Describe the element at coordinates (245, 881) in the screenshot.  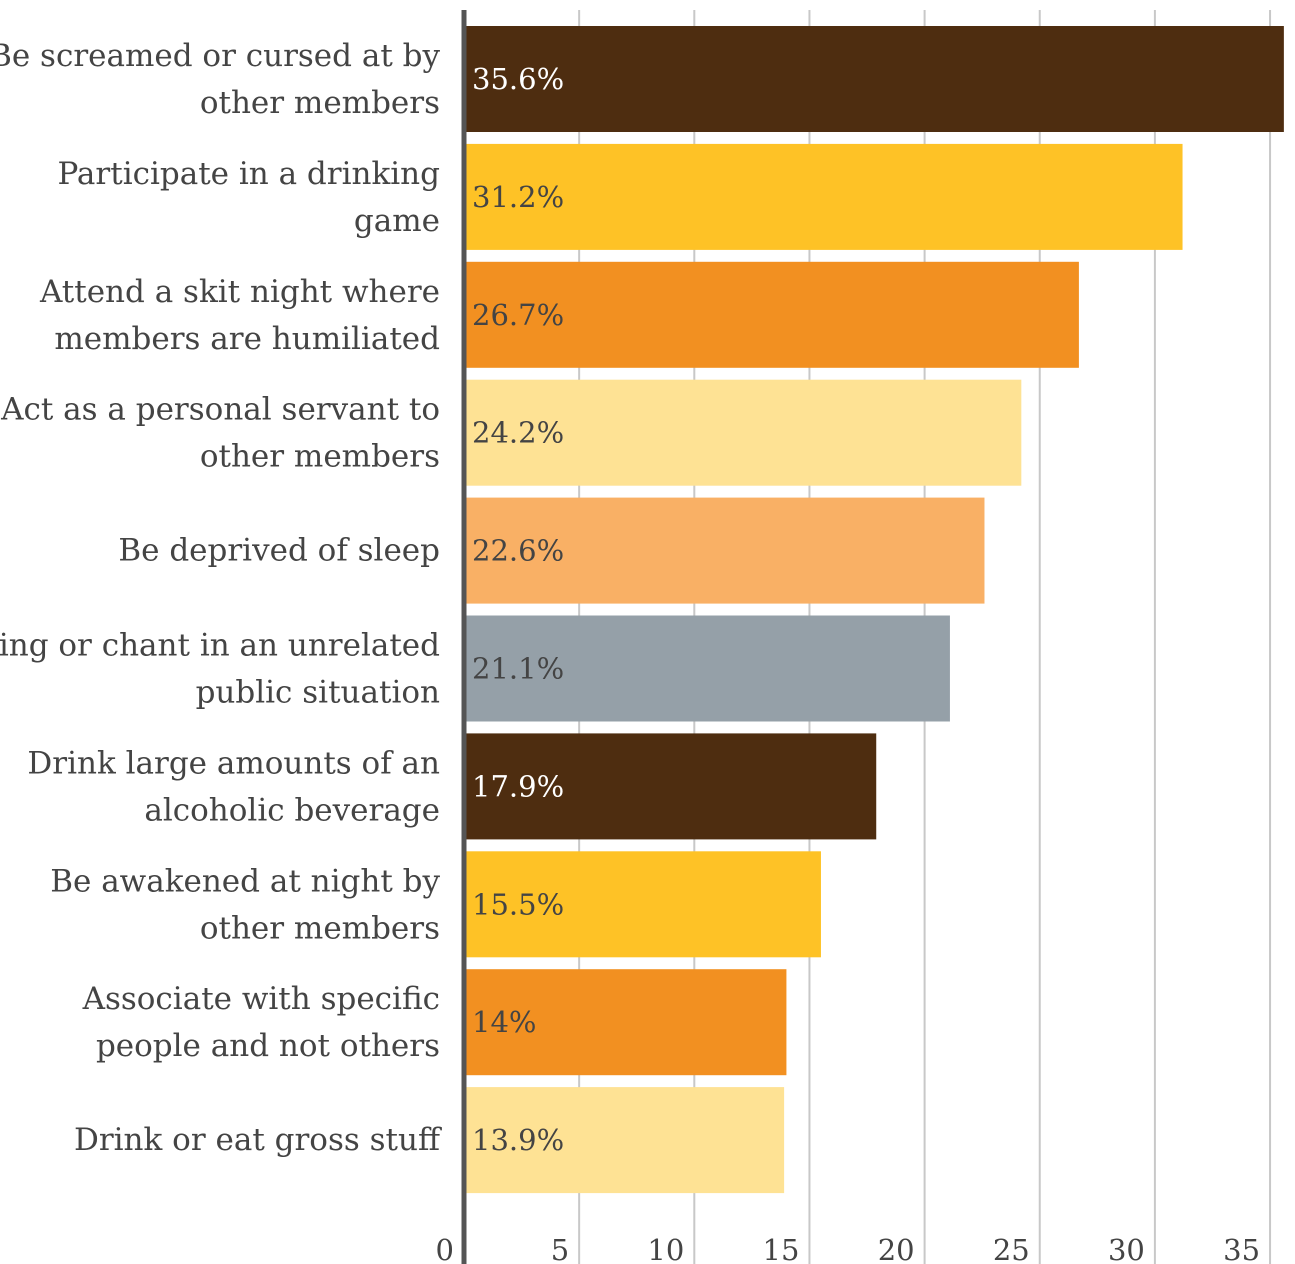
I see `category-label-8-line-1: Be awakened at night by` at that location.